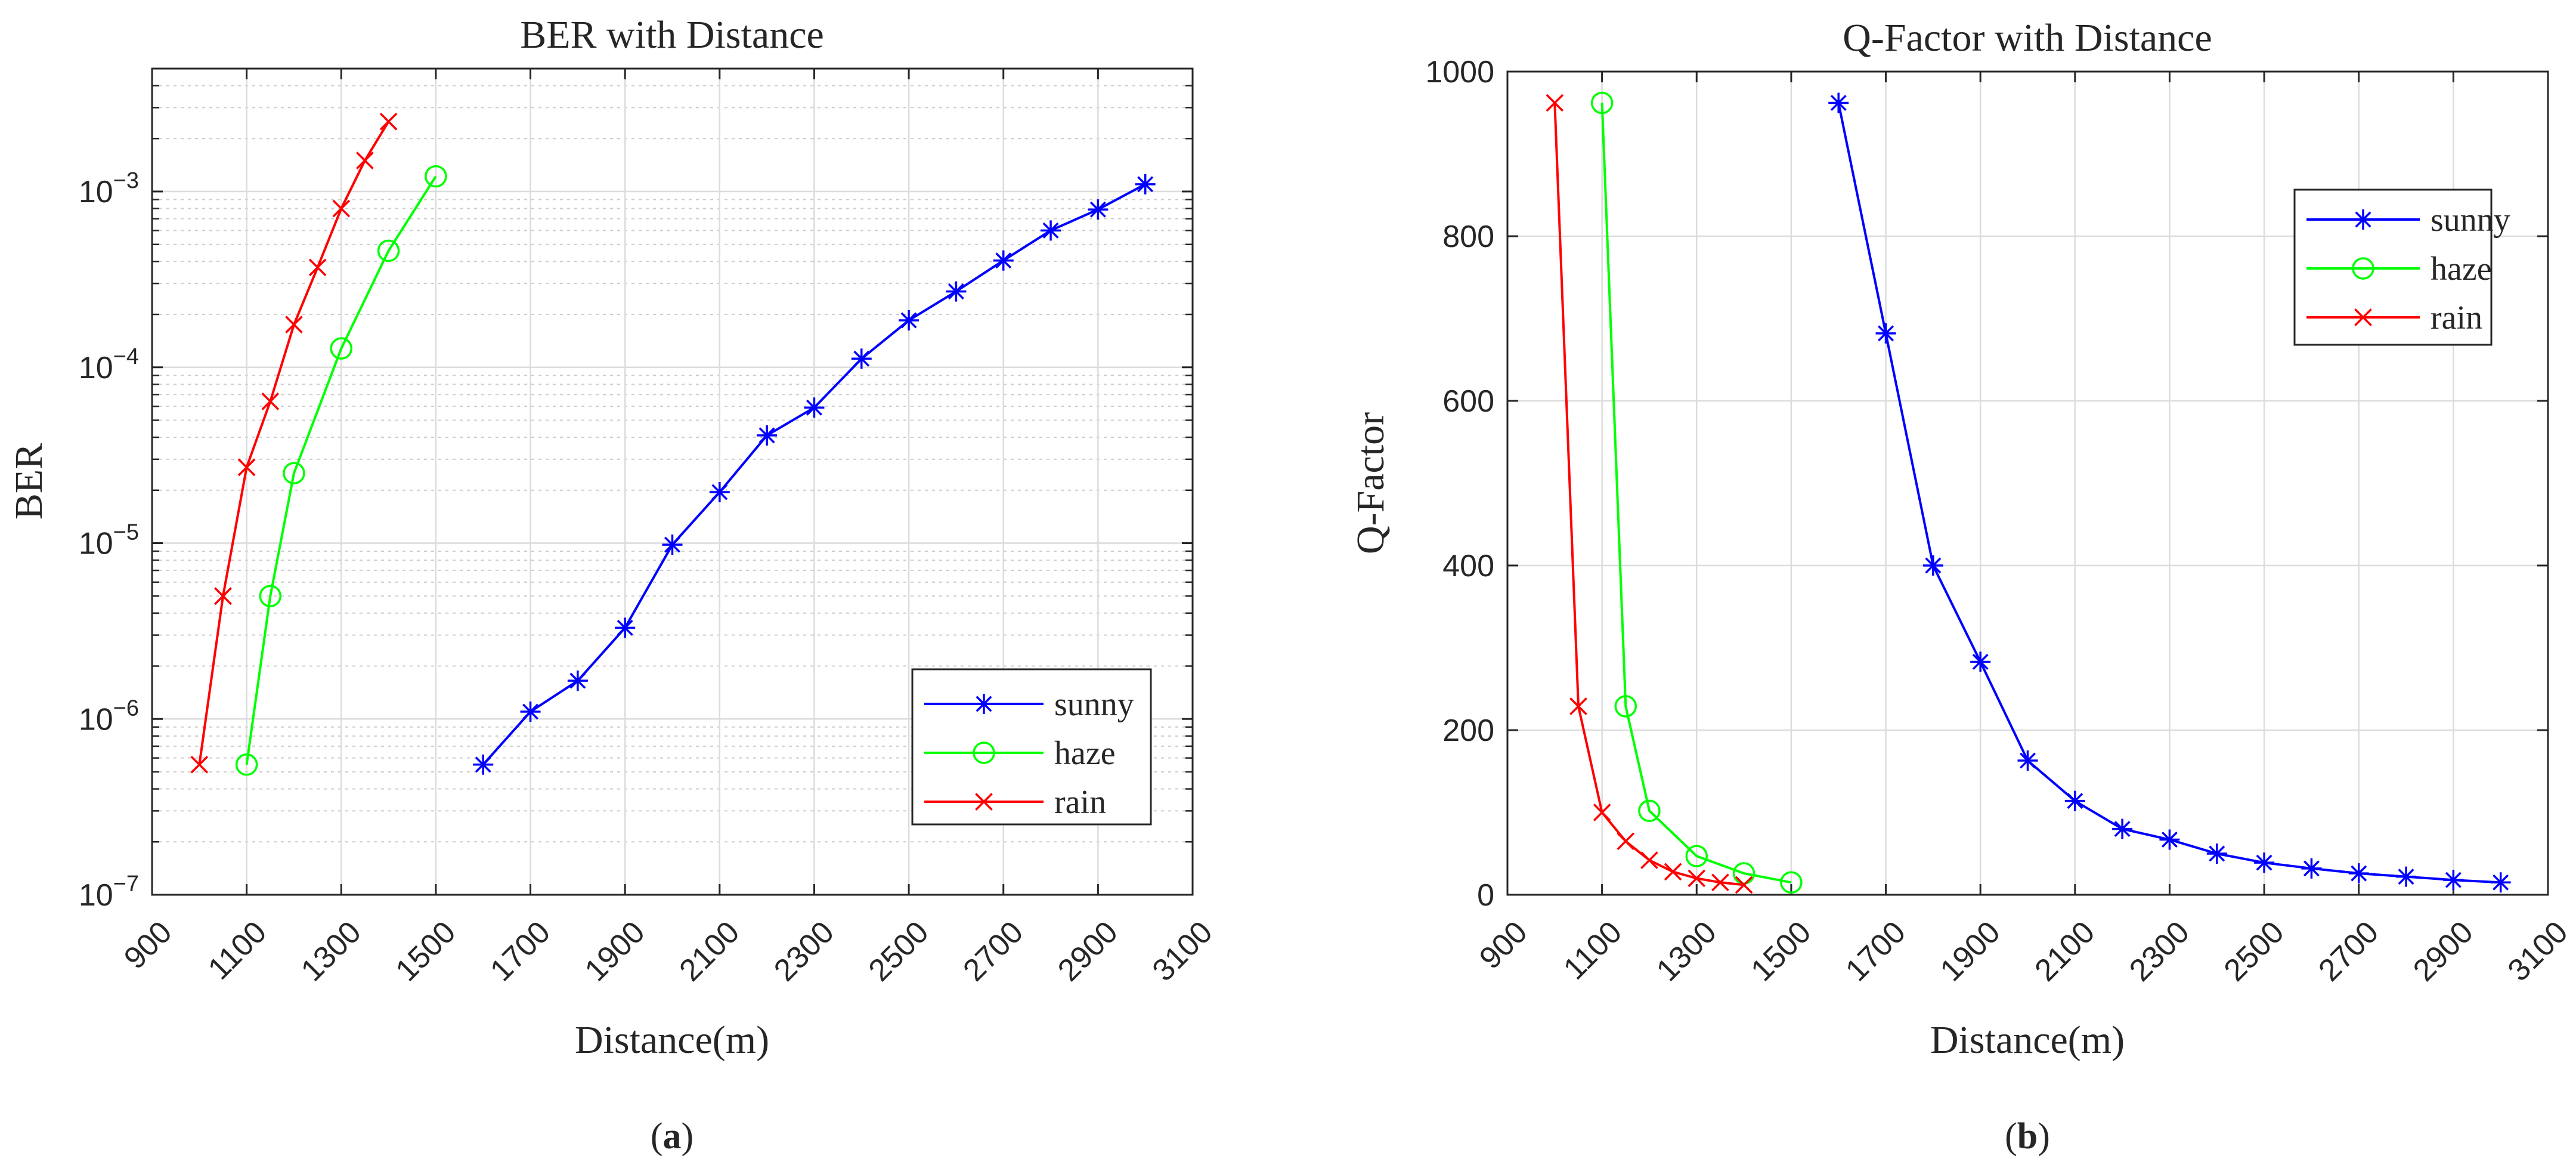 The height and width of the screenshot is (1165, 2576). What do you see at coordinates (1876, 951) in the screenshot?
I see `x-tick-label: 1700` at bounding box center [1876, 951].